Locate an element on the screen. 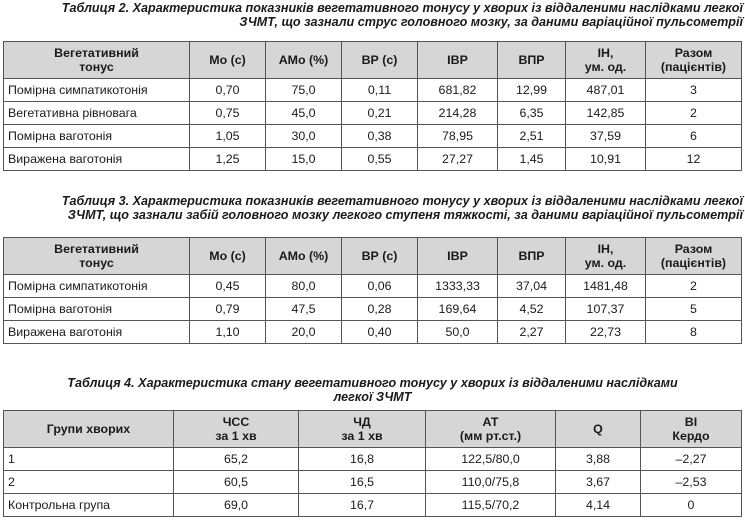 The width and height of the screenshot is (745, 520). table4-header-5-line-0: ВІ is located at coordinates (691, 422).